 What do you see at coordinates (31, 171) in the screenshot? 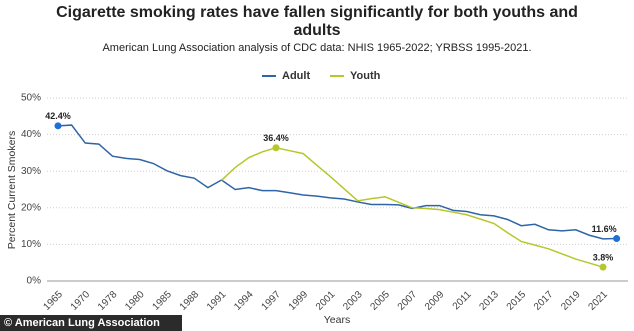
I see `y-tick-label: 30%` at bounding box center [31, 171].